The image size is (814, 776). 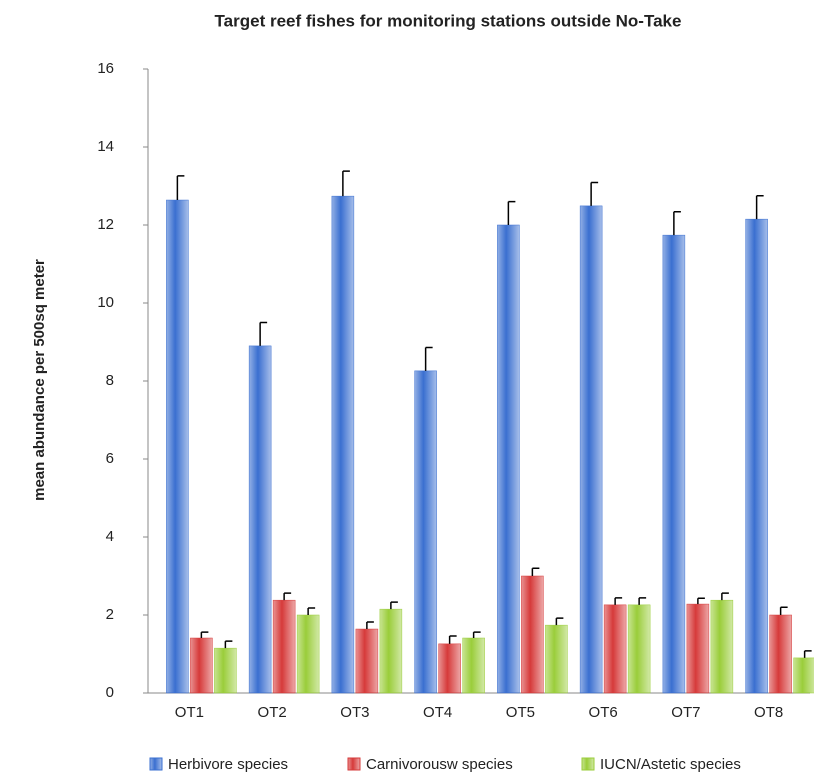 What do you see at coordinates (768, 712) in the screenshot?
I see `x-tick-label: OT8` at bounding box center [768, 712].